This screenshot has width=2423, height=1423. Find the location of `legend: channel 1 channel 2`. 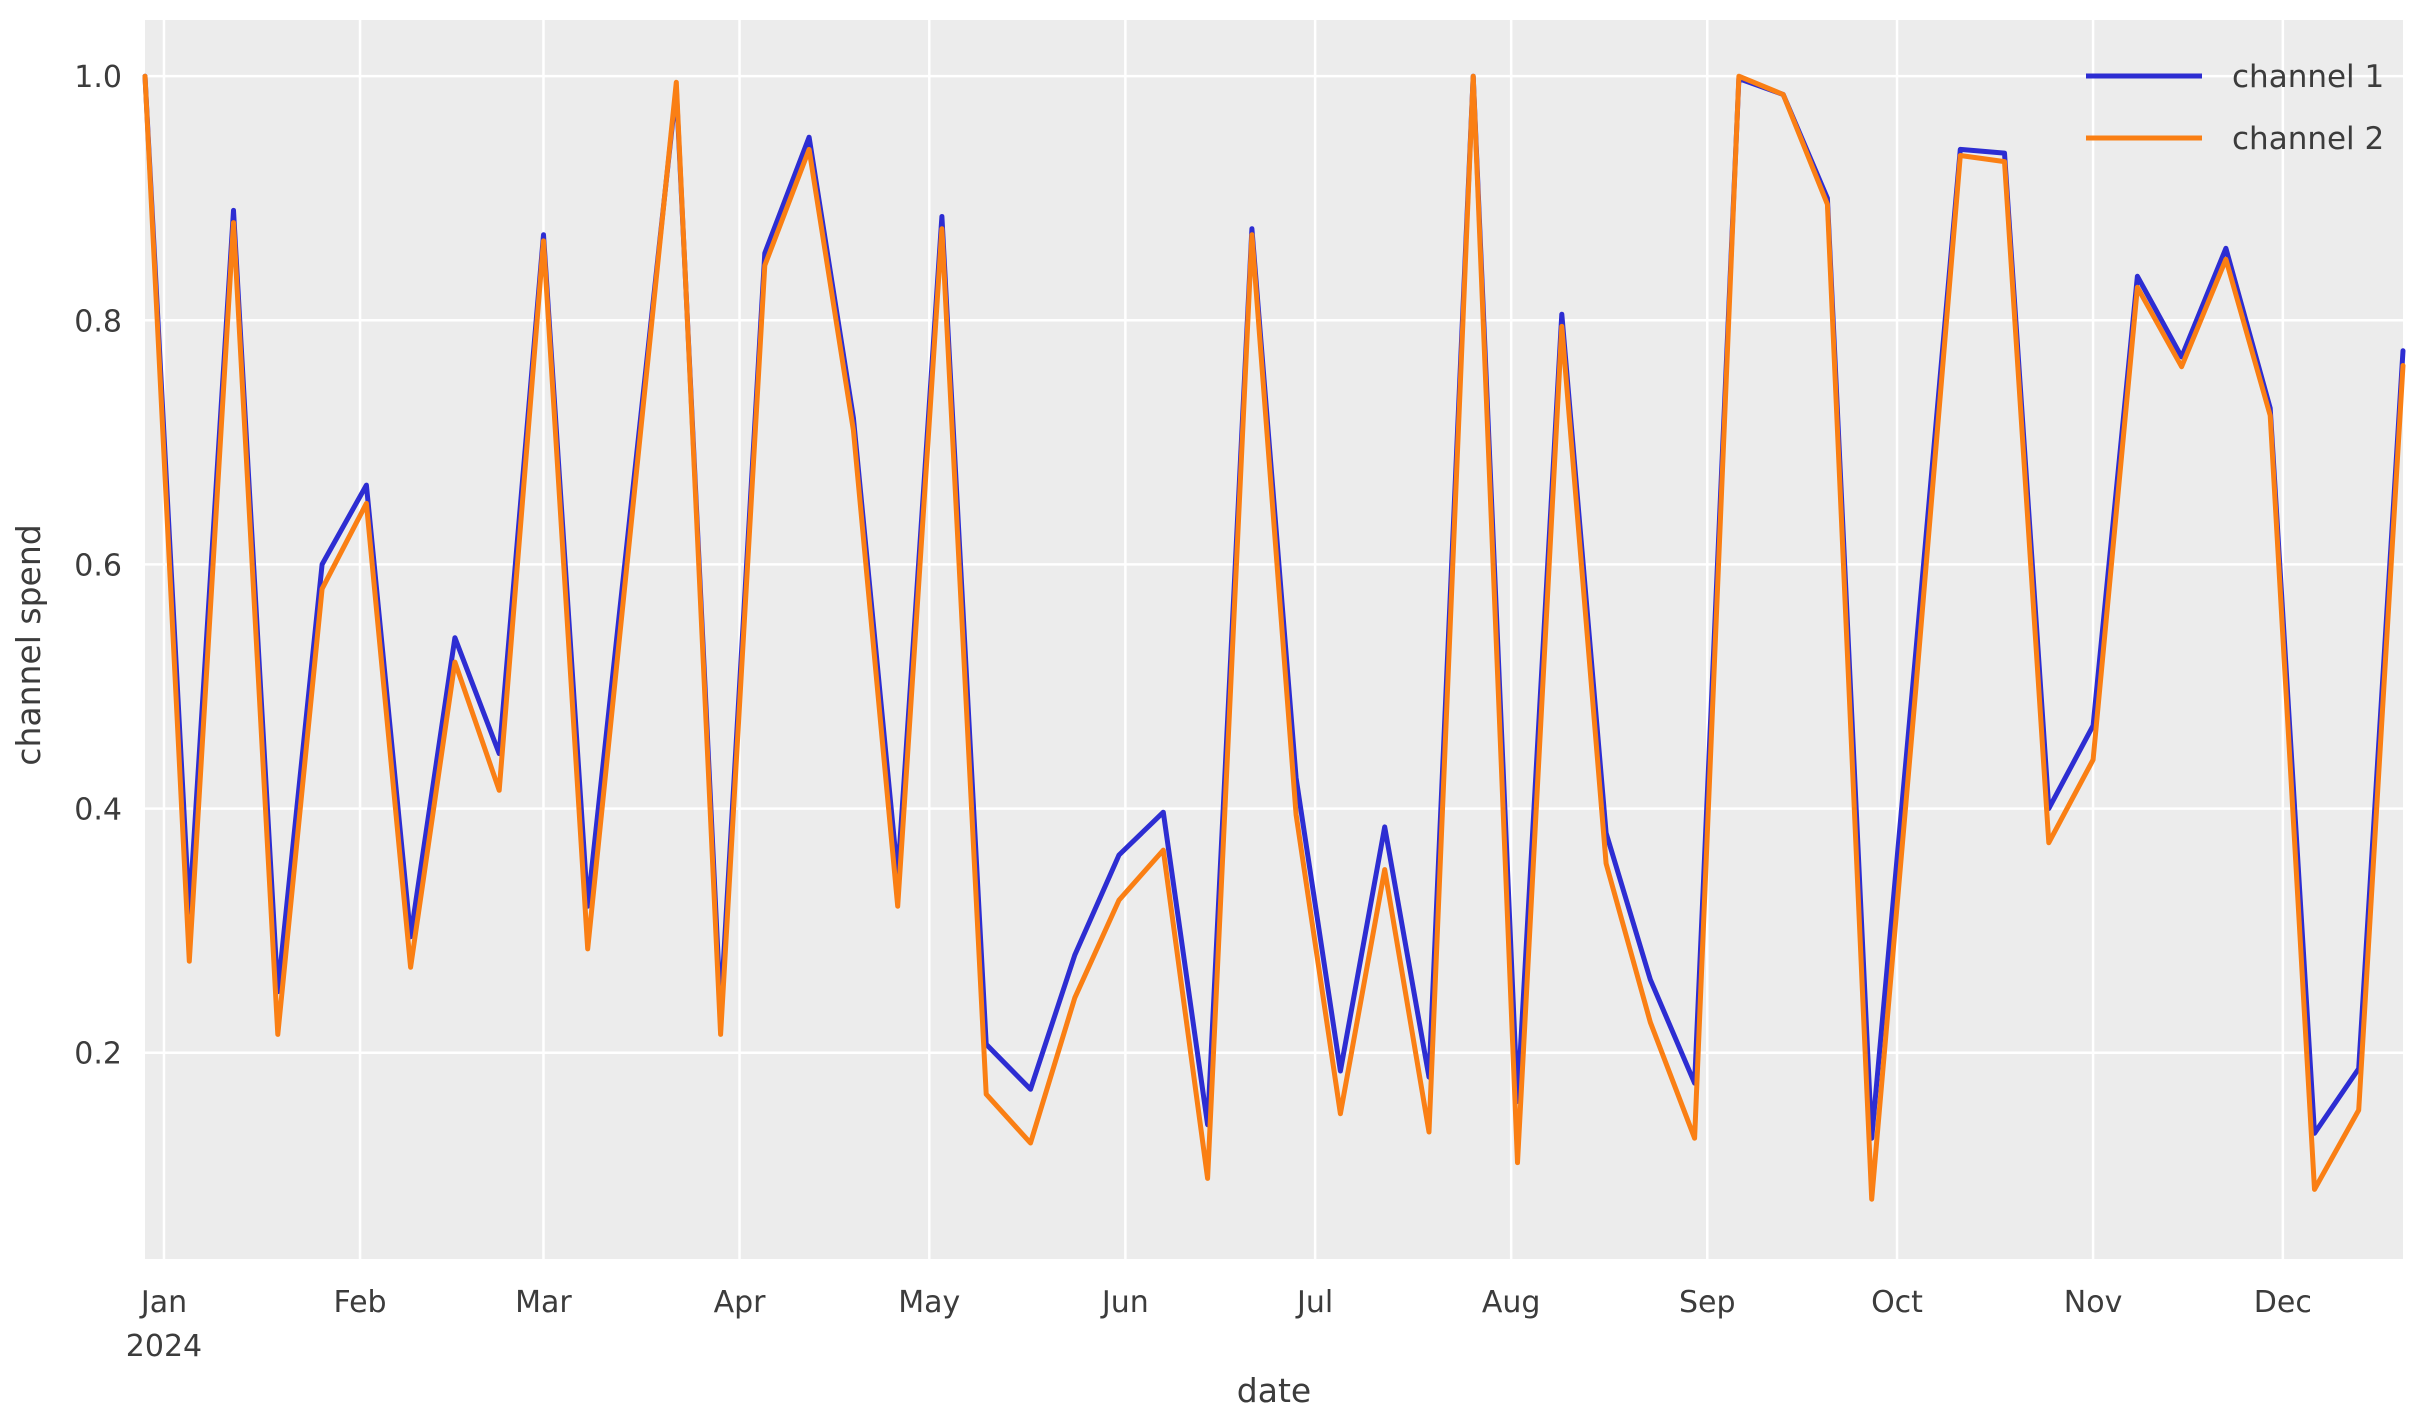

legend: channel 1 channel 2 is located at coordinates (2235, 108).